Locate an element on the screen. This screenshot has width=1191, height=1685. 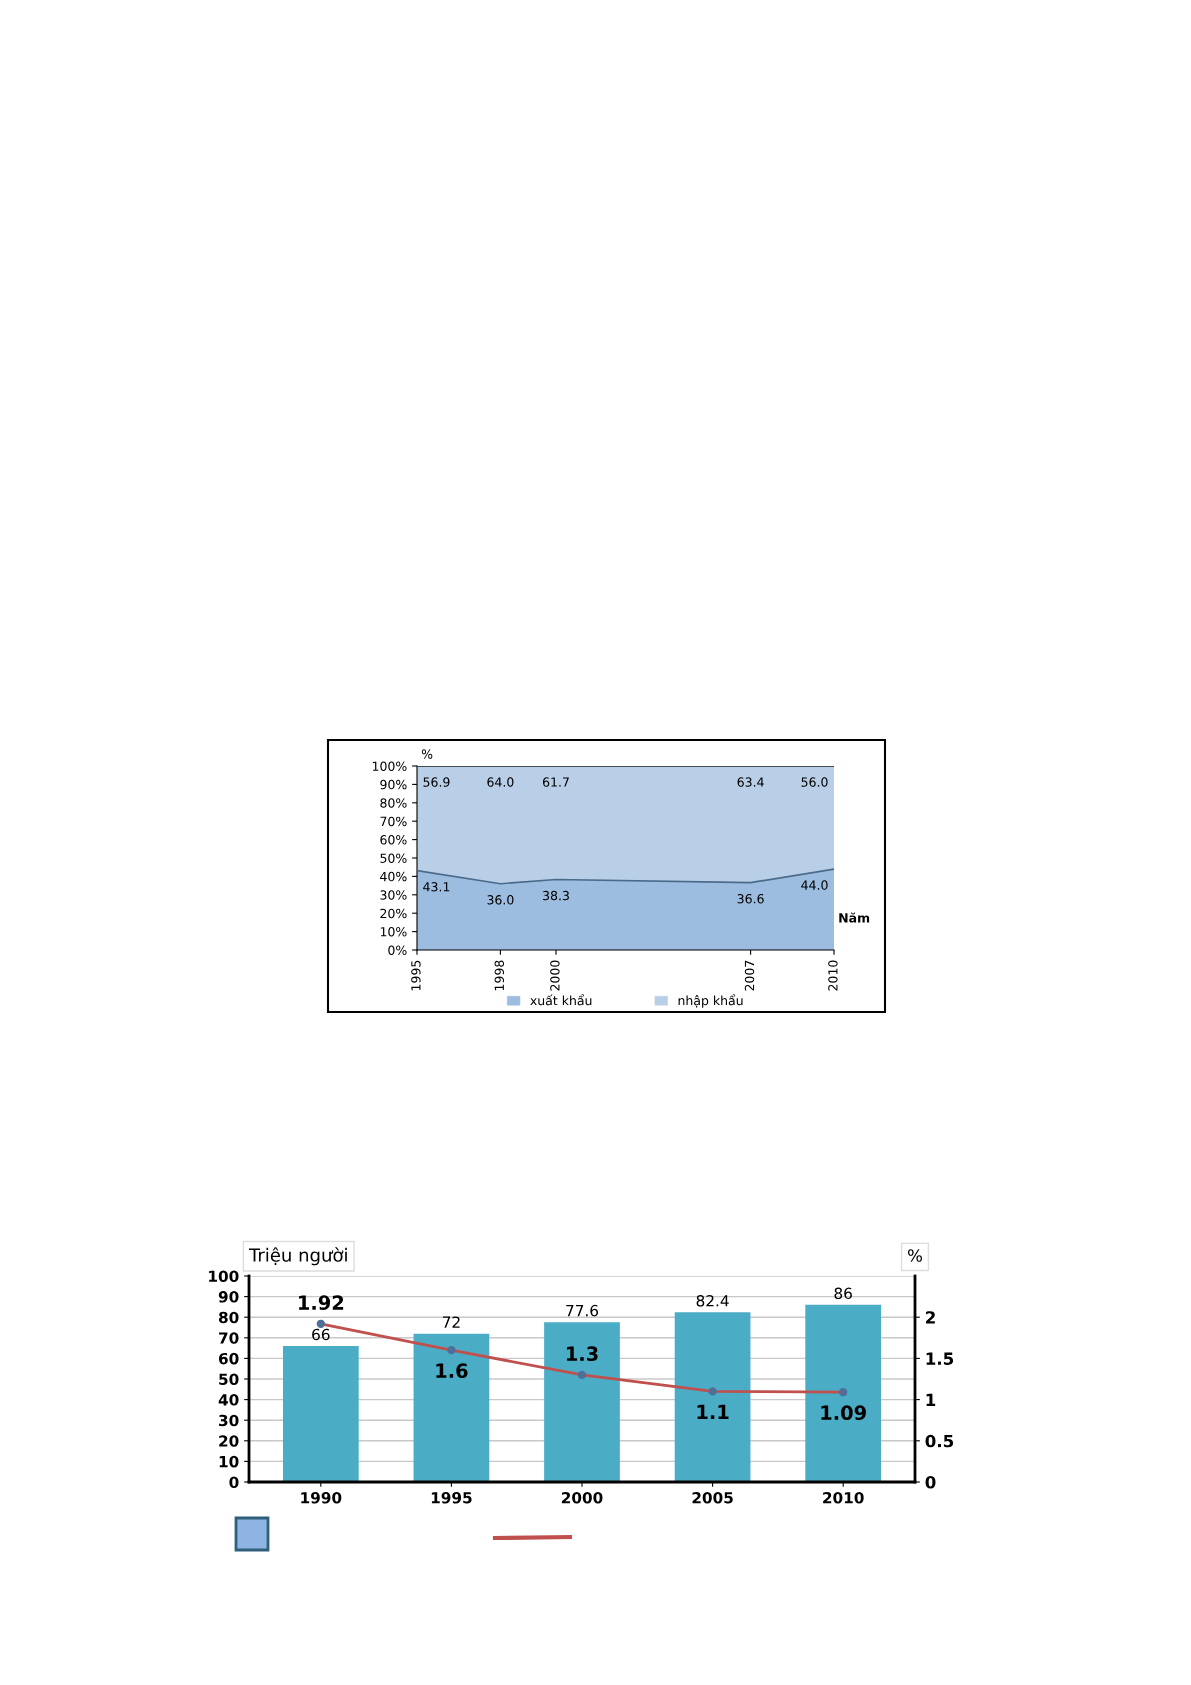
data-label: 82.4 is located at coordinates (712, 1300).